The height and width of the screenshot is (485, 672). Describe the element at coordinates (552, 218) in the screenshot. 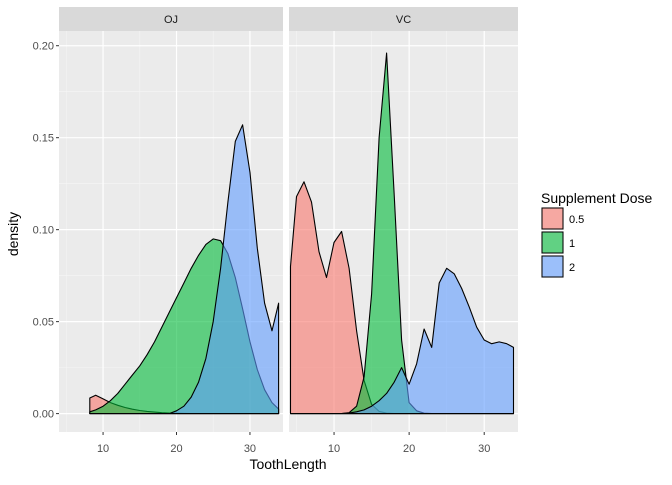

I see `legend-key-dose-0.5` at that location.